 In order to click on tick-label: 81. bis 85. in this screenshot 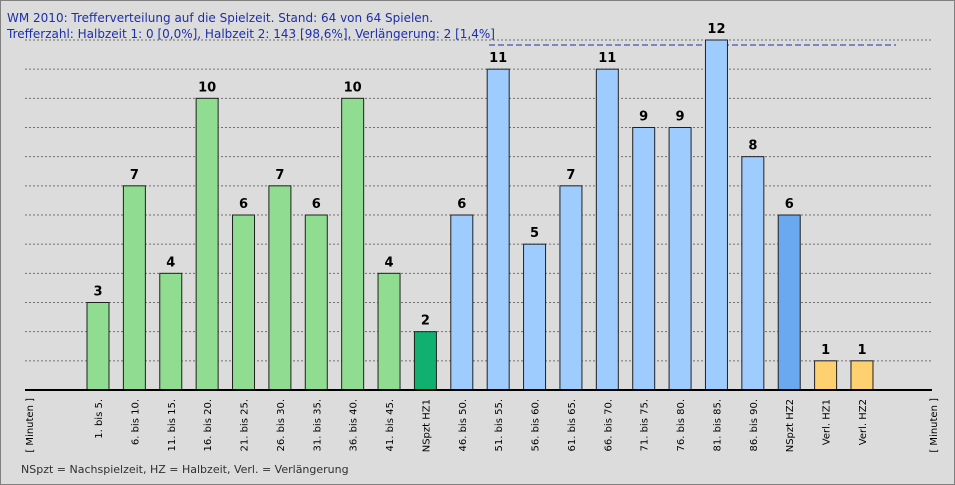, I will do `click(717, 425)`.